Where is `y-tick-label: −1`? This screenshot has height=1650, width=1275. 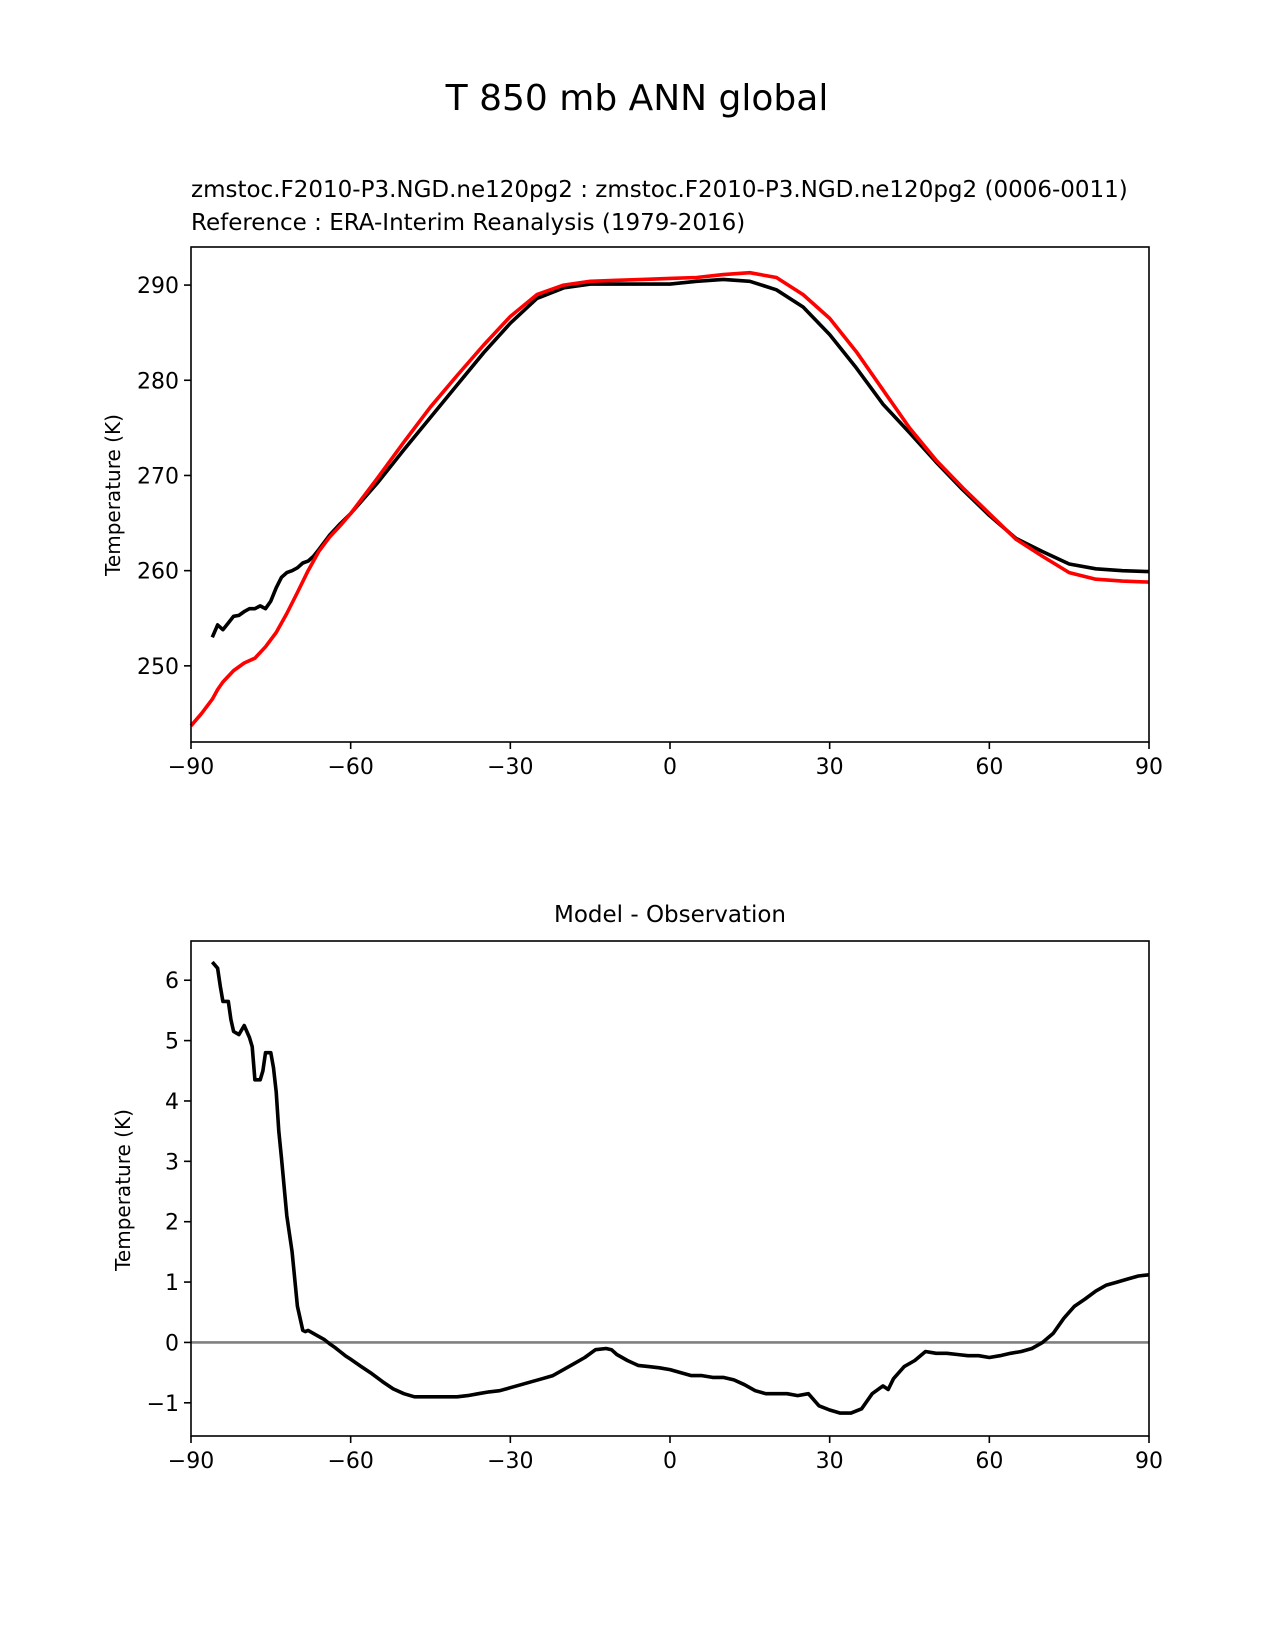 y-tick-label: −1 is located at coordinates (163, 1404).